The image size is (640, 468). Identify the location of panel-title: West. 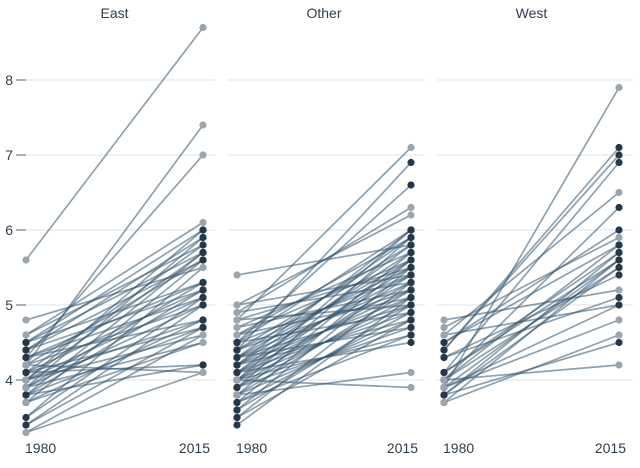
(532, 13).